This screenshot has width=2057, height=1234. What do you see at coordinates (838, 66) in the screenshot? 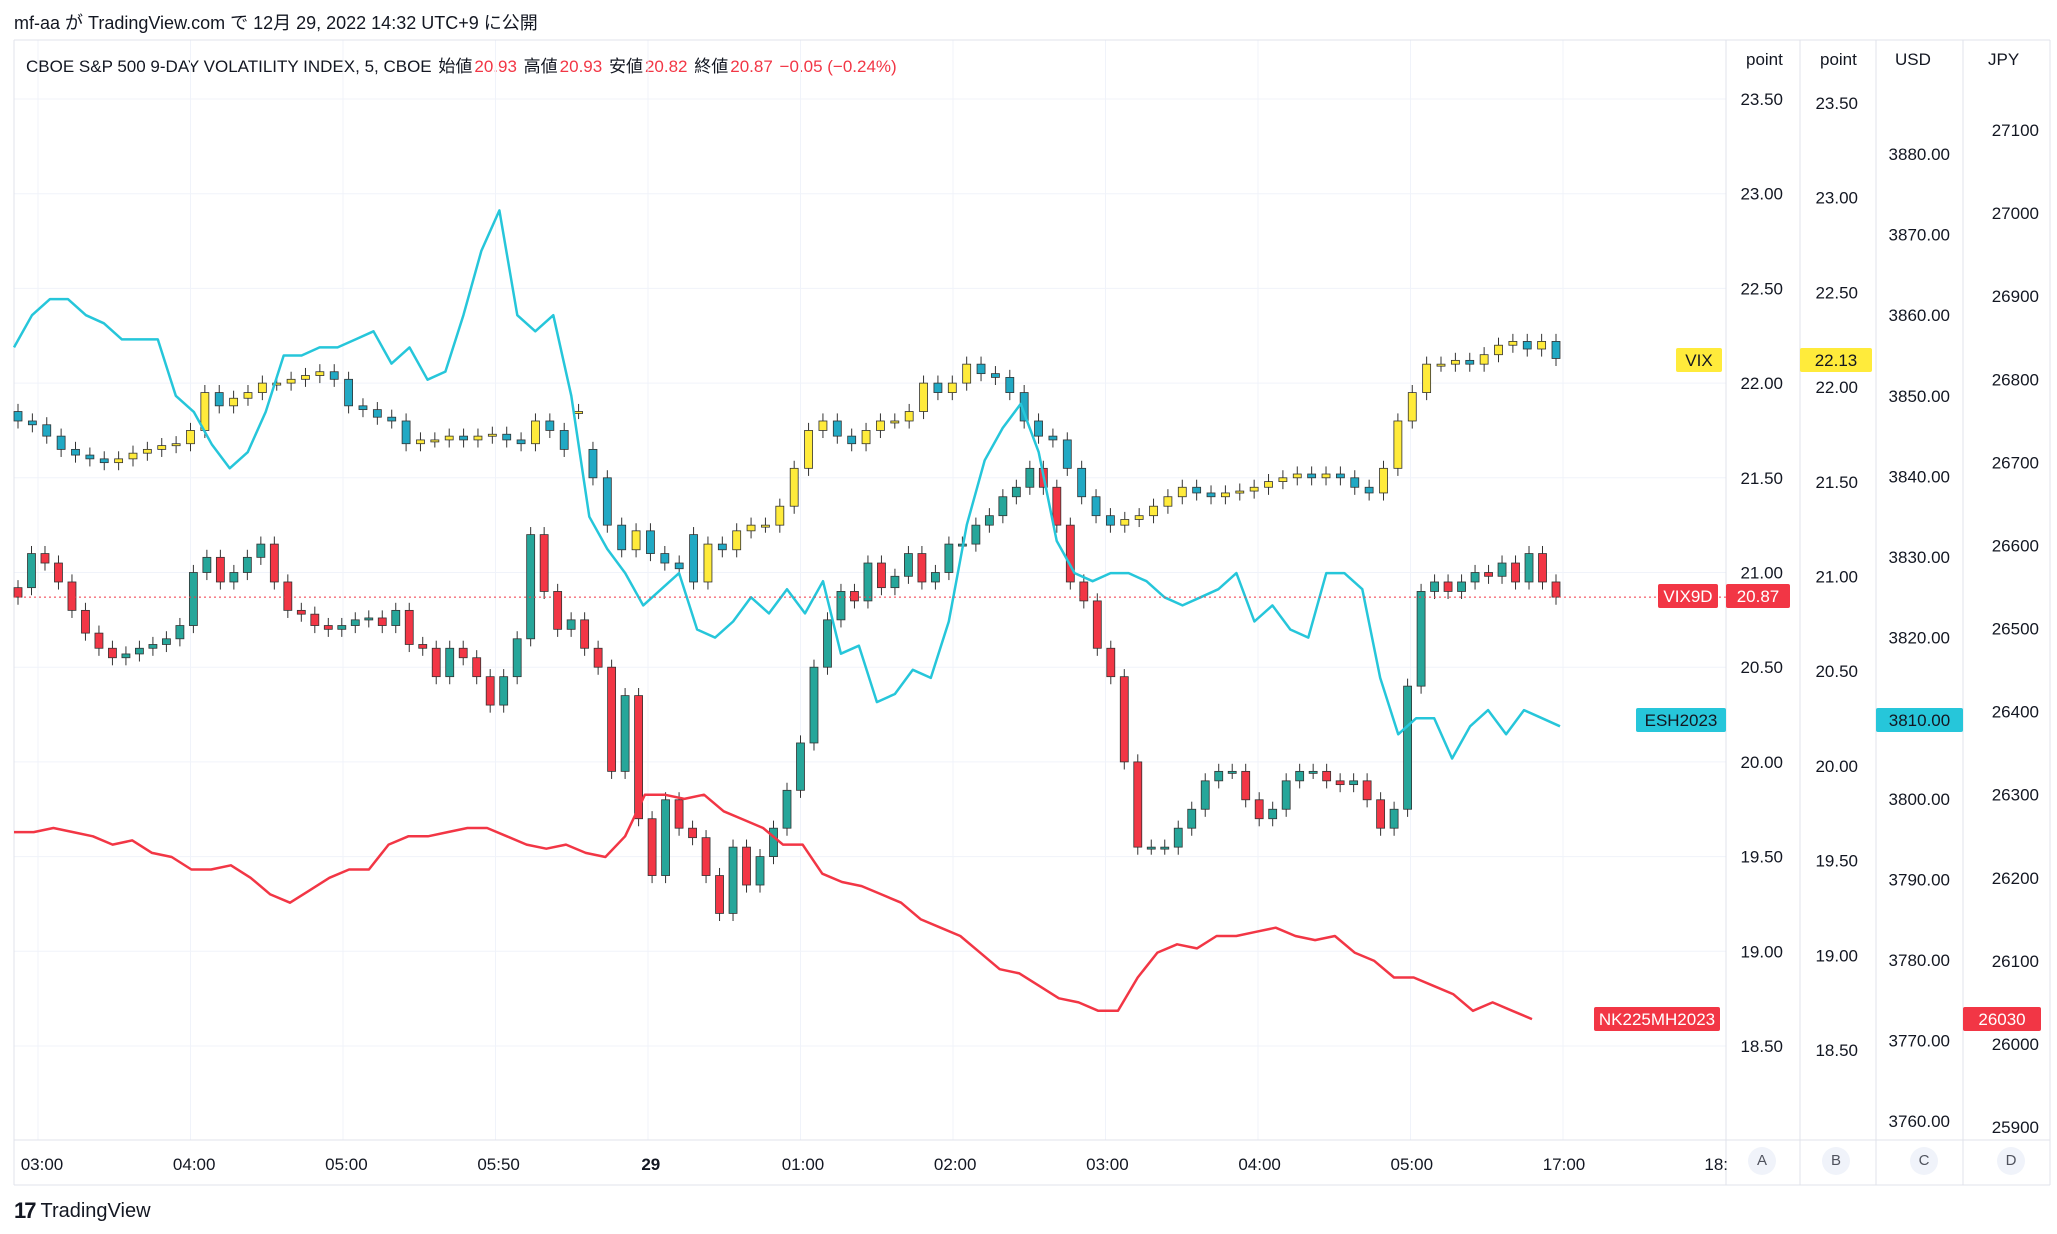
I see `legend-change: −0.05 (−0.24%)` at bounding box center [838, 66].